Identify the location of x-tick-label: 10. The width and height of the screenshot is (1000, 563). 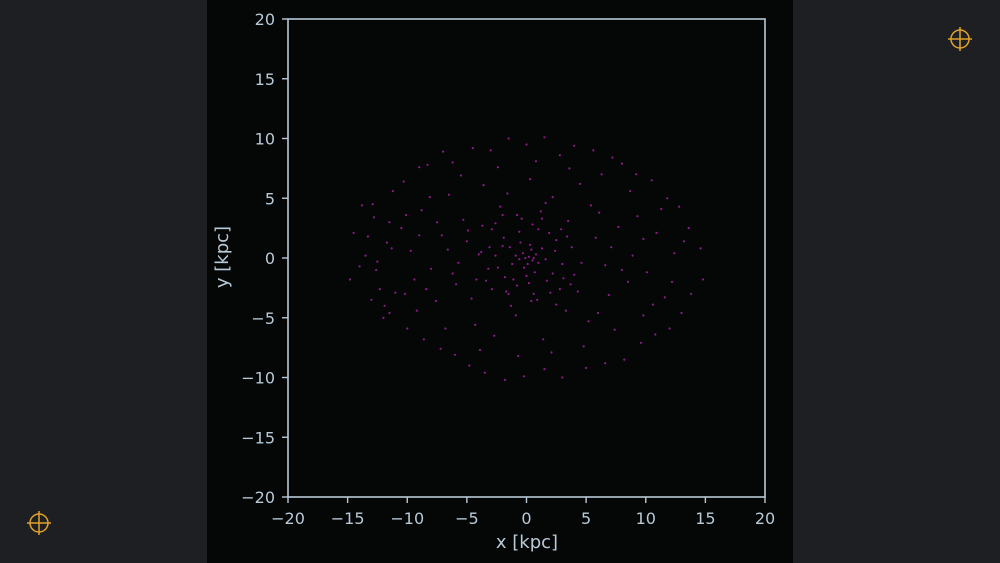
(646, 518).